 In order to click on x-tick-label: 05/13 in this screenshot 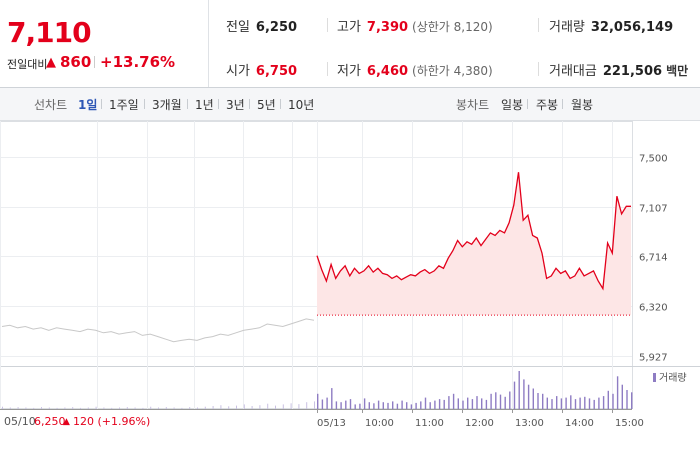, I will do `click(331, 423)`.